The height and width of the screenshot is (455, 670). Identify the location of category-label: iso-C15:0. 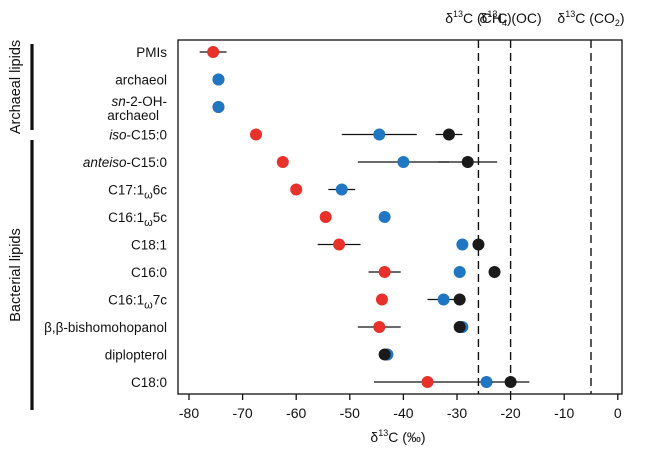
(138, 135).